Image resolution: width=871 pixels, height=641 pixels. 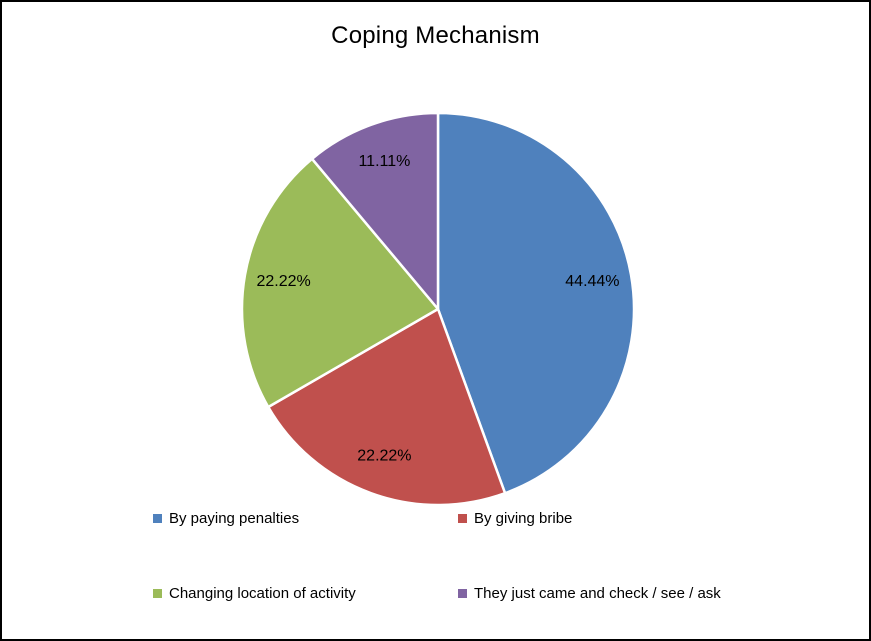 I want to click on legend-item-by-giving-bribe: By giving bribe, so click(x=515, y=518).